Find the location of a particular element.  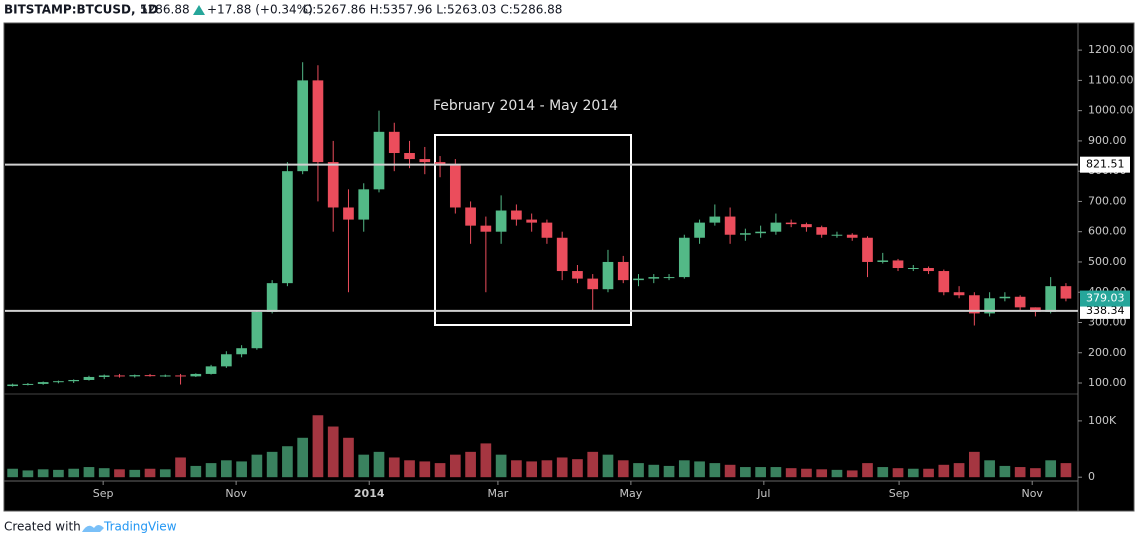

footer-text: Created with is located at coordinates (42, 527).